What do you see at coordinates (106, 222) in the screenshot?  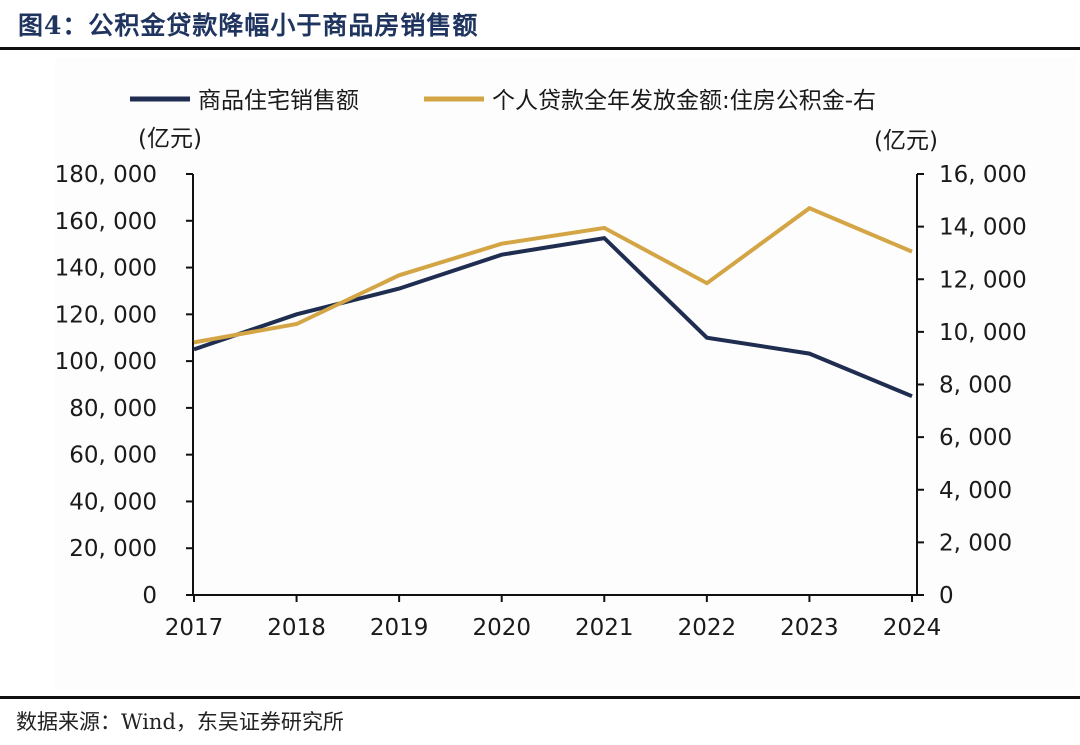 I see `left-axis-tick-label: 160, 000` at bounding box center [106, 222].